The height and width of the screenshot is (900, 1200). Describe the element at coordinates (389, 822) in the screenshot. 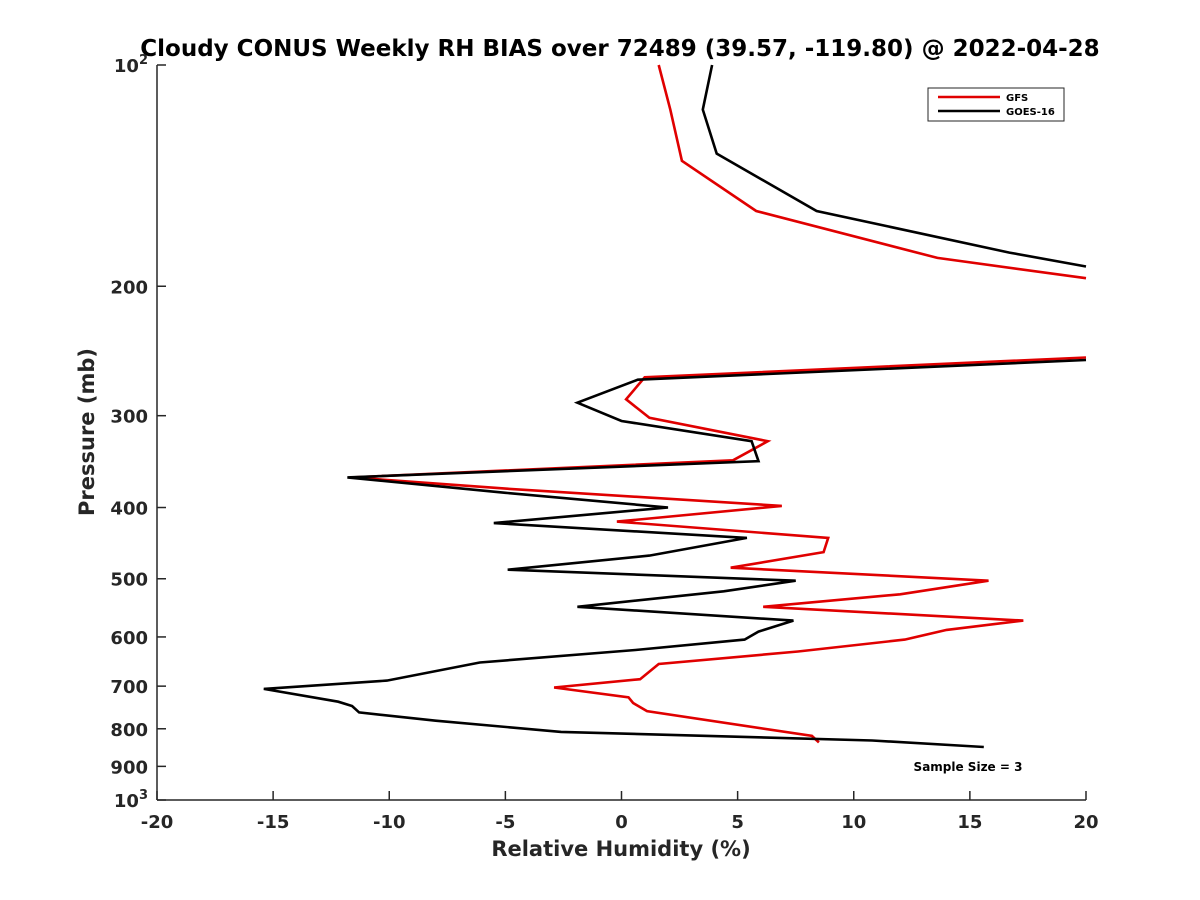

I see `x-tick-label: -10` at that location.